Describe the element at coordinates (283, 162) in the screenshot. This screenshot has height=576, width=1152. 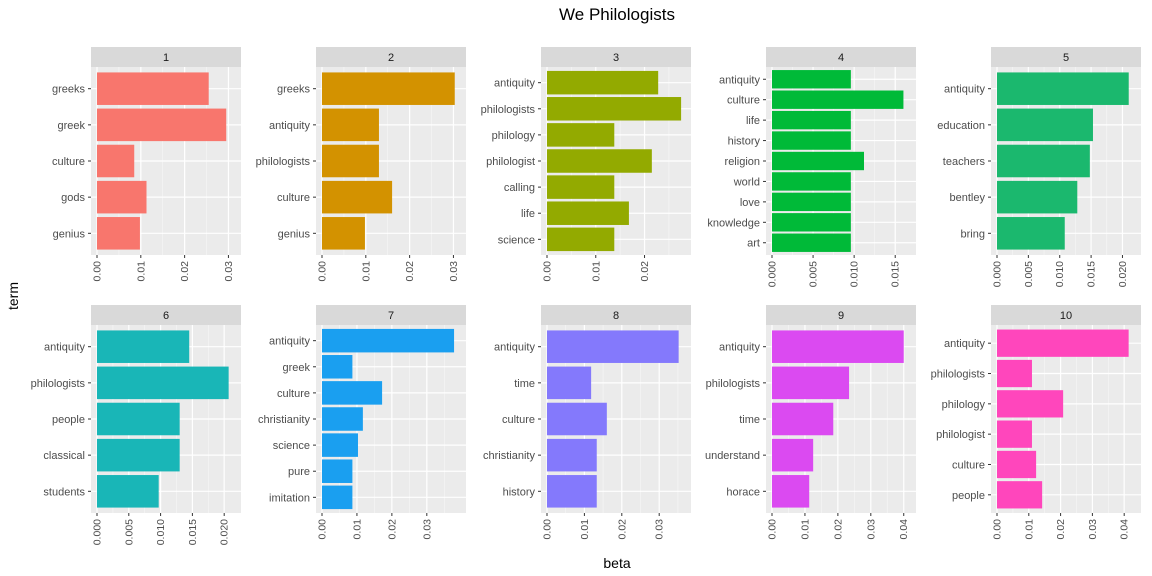
I see `category-label: philologists` at that location.